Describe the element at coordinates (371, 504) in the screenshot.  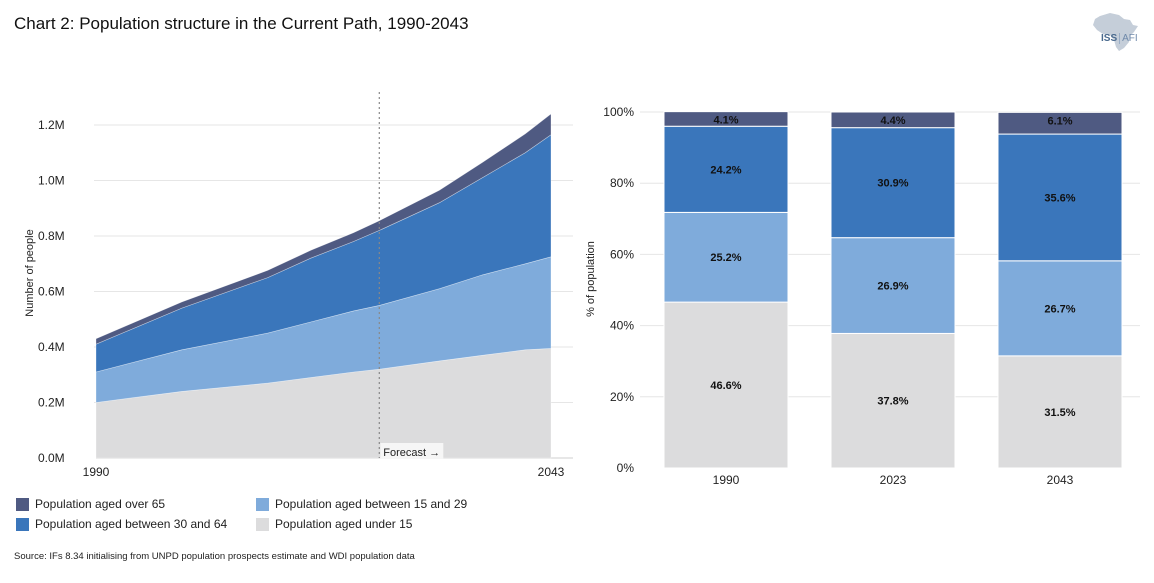
I see `legend-label-15-29: Population aged between 15 and 29` at that location.